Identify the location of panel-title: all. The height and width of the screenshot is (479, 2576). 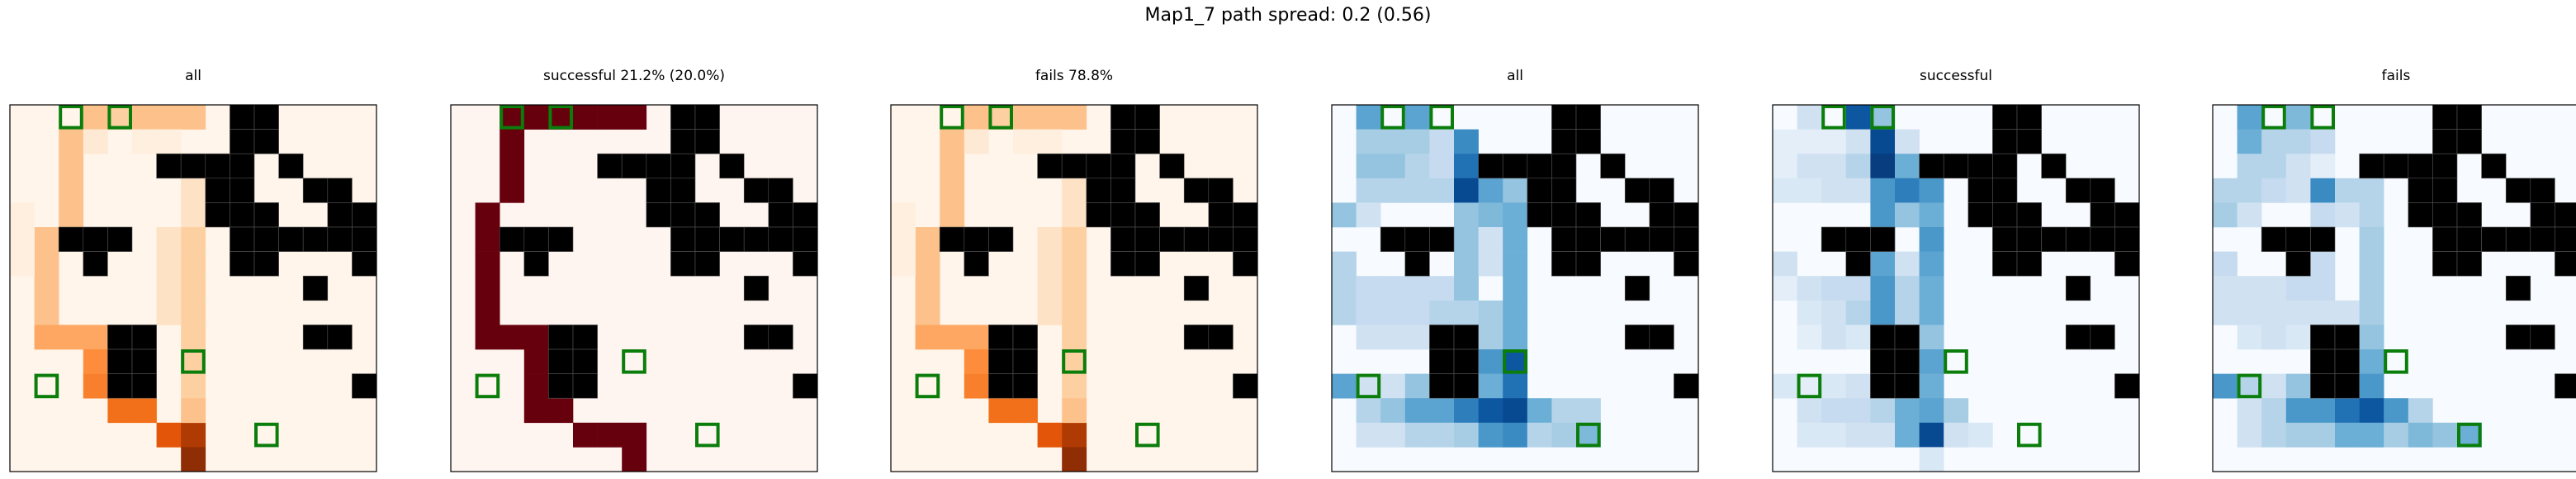
(193, 76).